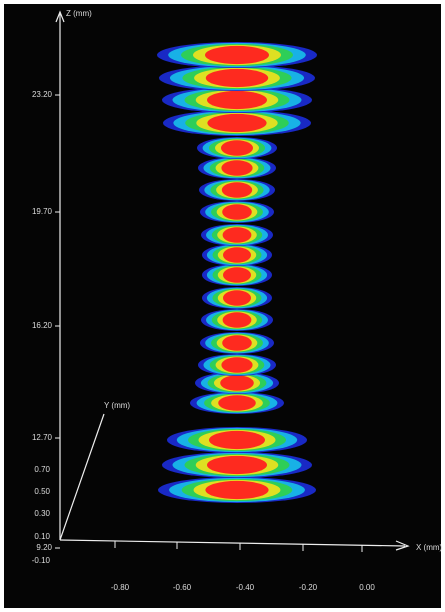 This screenshot has width=445, height=612. What do you see at coordinates (82, 477) in the screenshot?
I see `y-axis` at bounding box center [82, 477].